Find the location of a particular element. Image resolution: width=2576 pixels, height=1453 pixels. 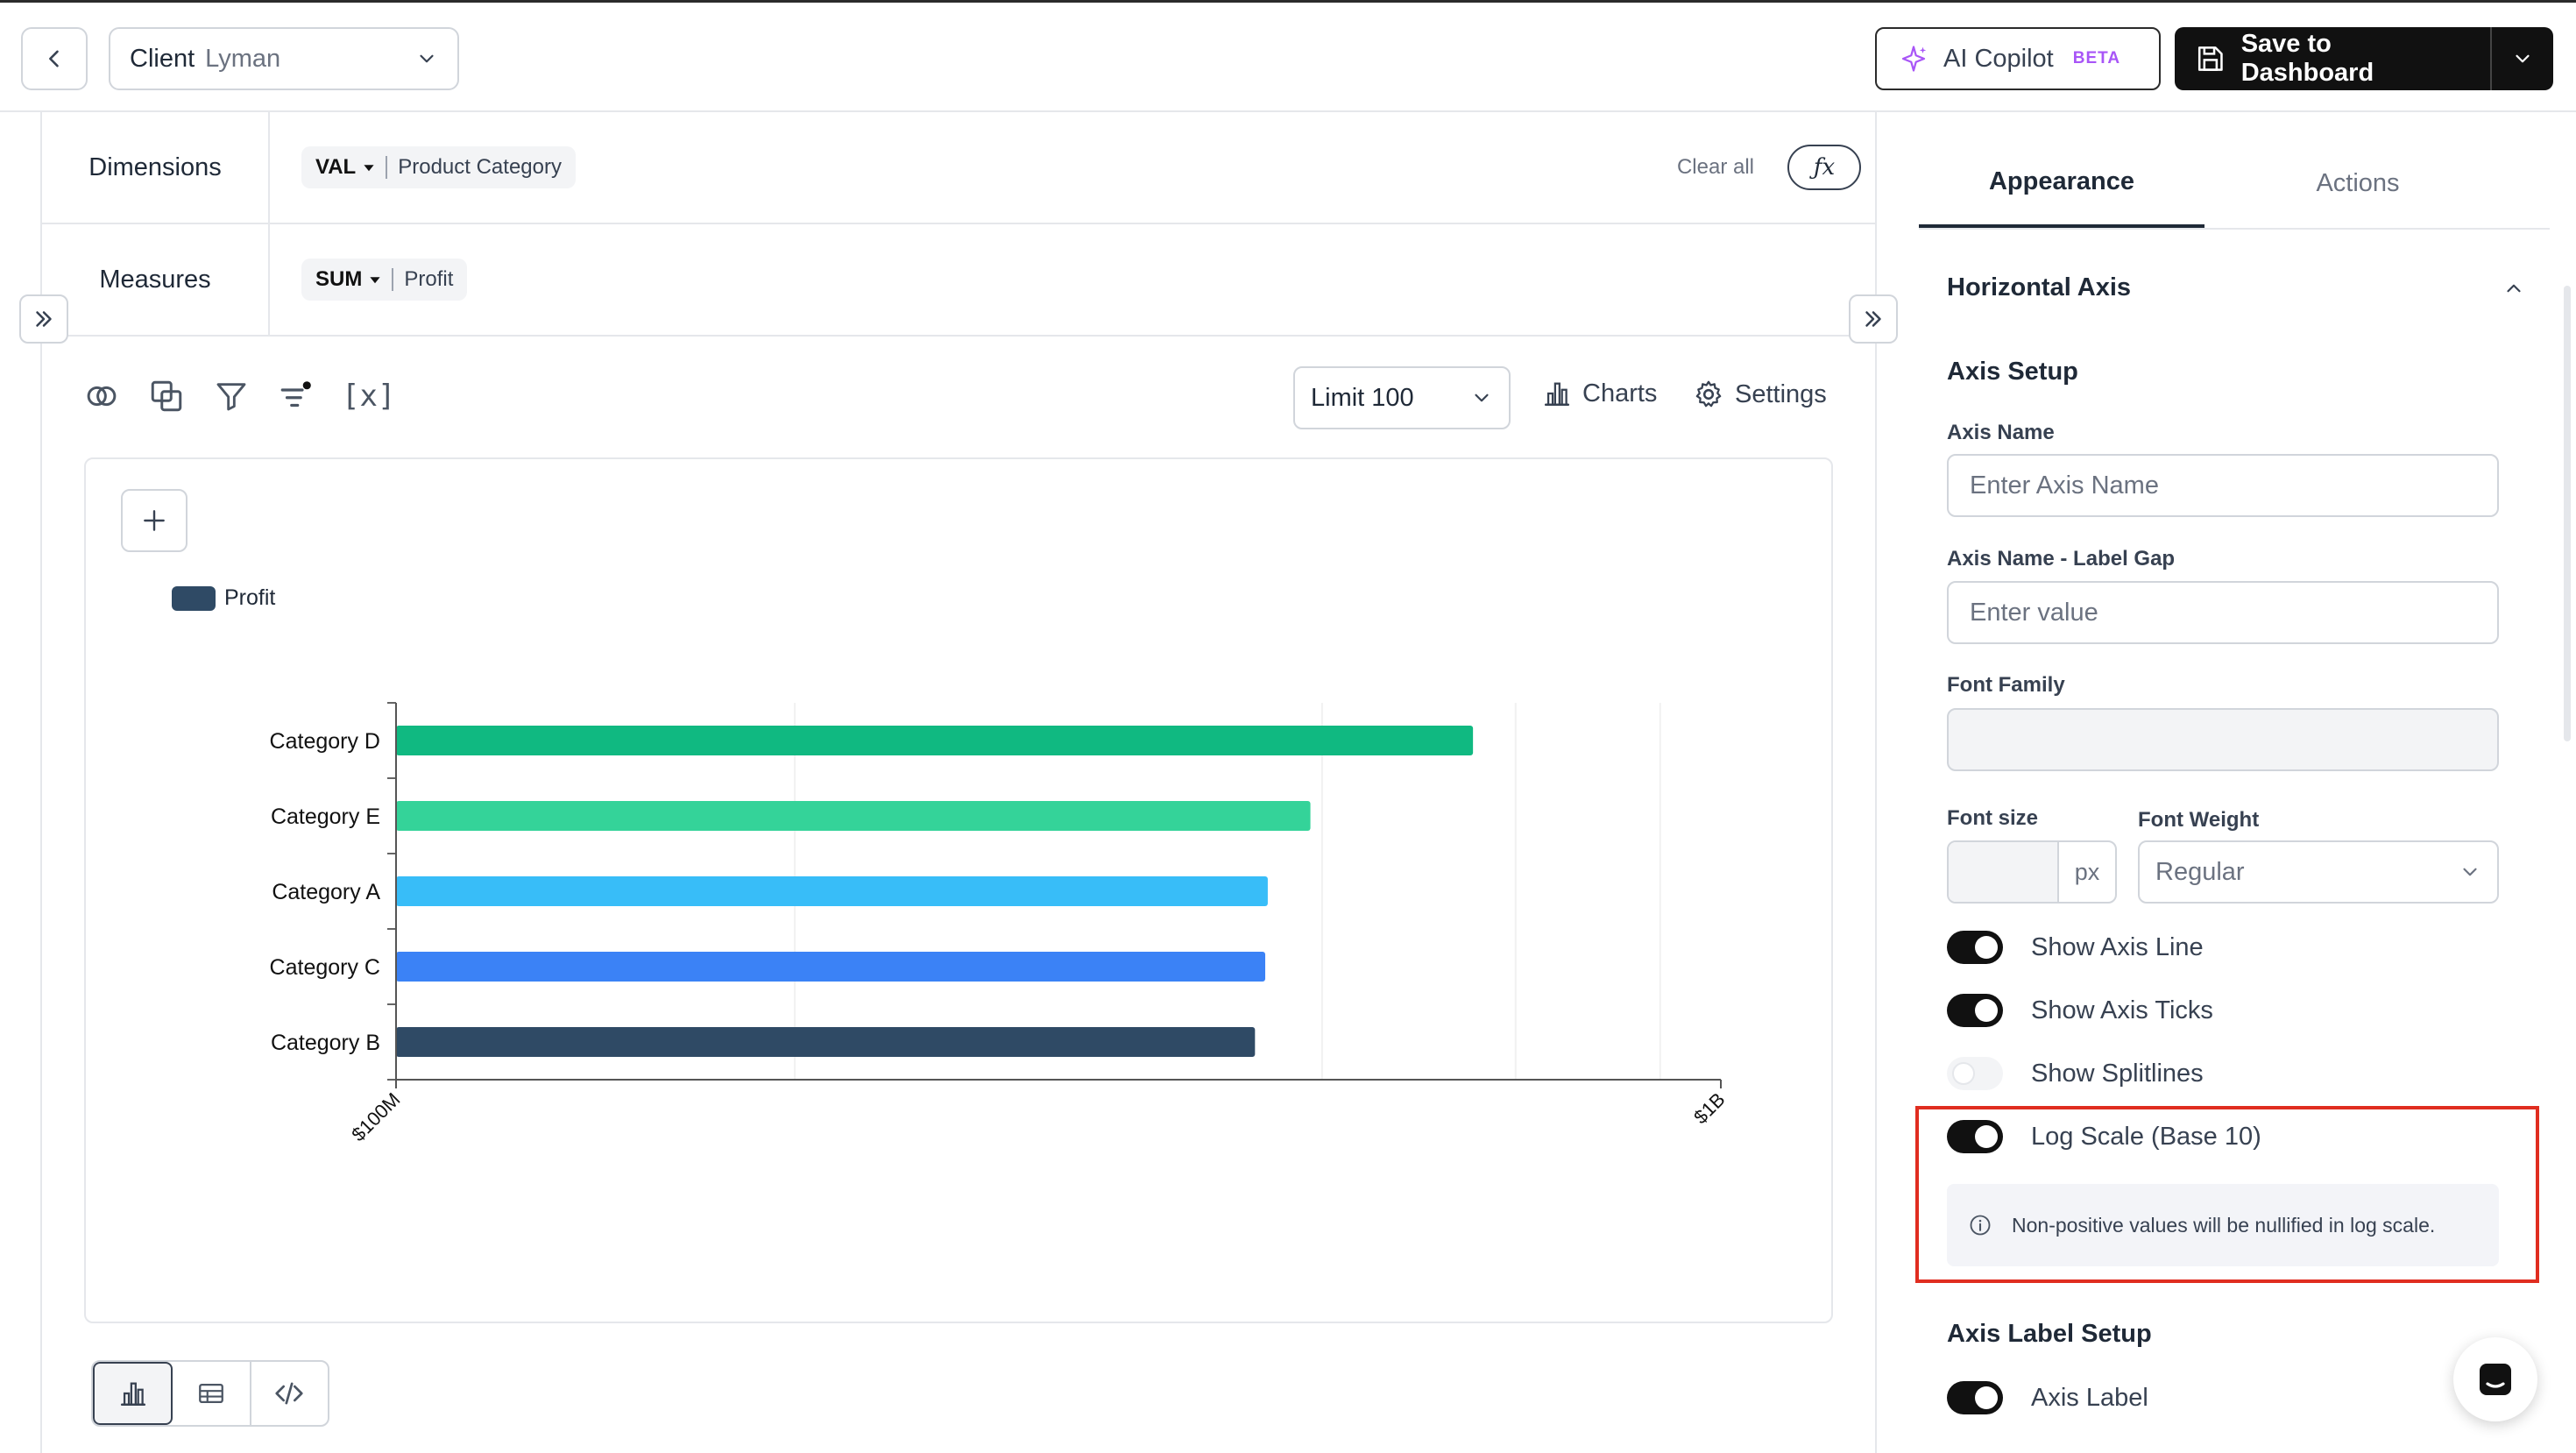

dimension-pill: VAL Product Category is located at coordinates (438, 167).